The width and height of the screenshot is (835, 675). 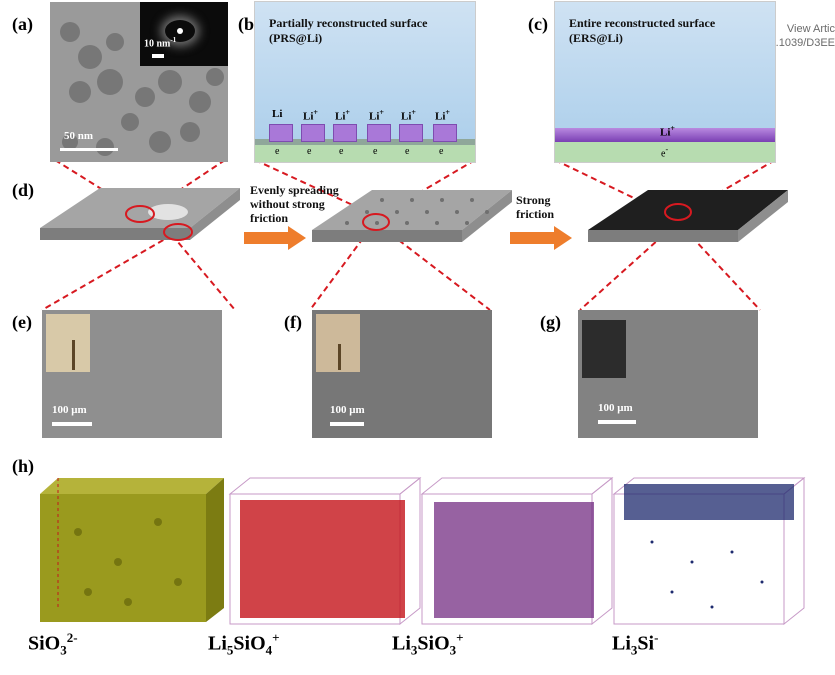 What do you see at coordinates (810, 29) in the screenshot?
I see `view-article-link: View Artic` at bounding box center [810, 29].